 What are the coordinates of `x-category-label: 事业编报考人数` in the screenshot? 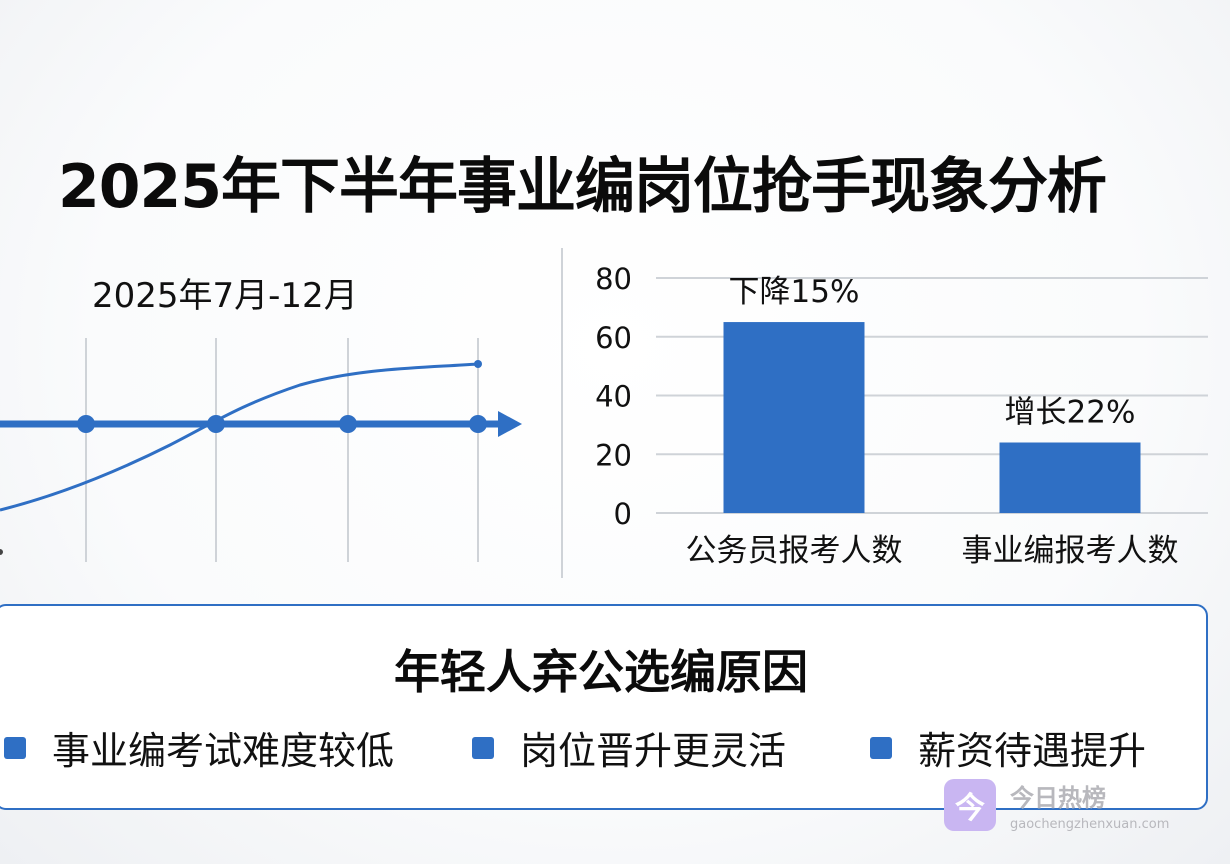 It's located at (1070, 551).